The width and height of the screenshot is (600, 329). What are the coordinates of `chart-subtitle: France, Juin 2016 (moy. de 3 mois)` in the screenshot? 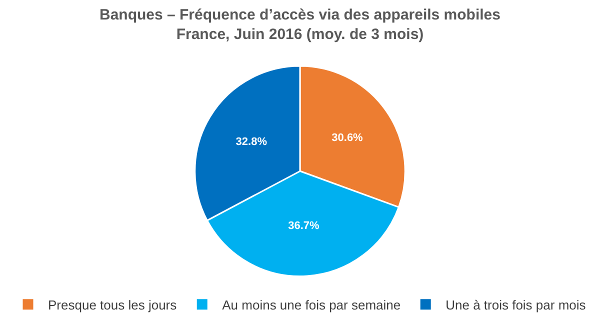 It's located at (300, 35).